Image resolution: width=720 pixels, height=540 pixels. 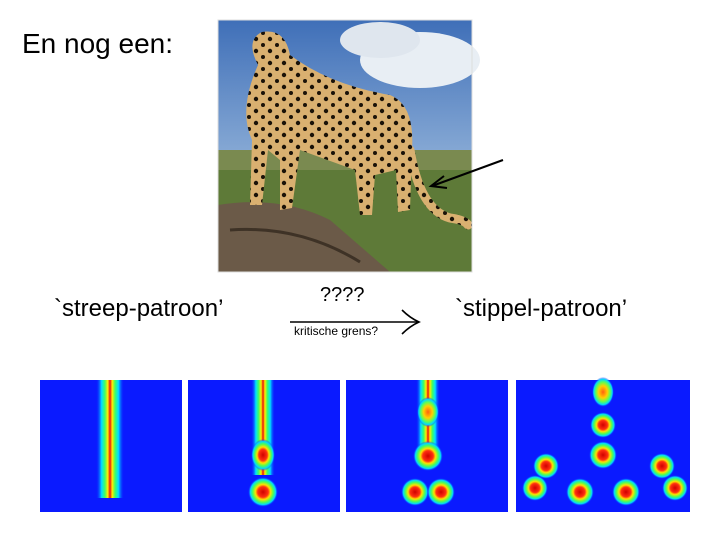 I want to click on pointer-arrow, so click(x=466, y=174).